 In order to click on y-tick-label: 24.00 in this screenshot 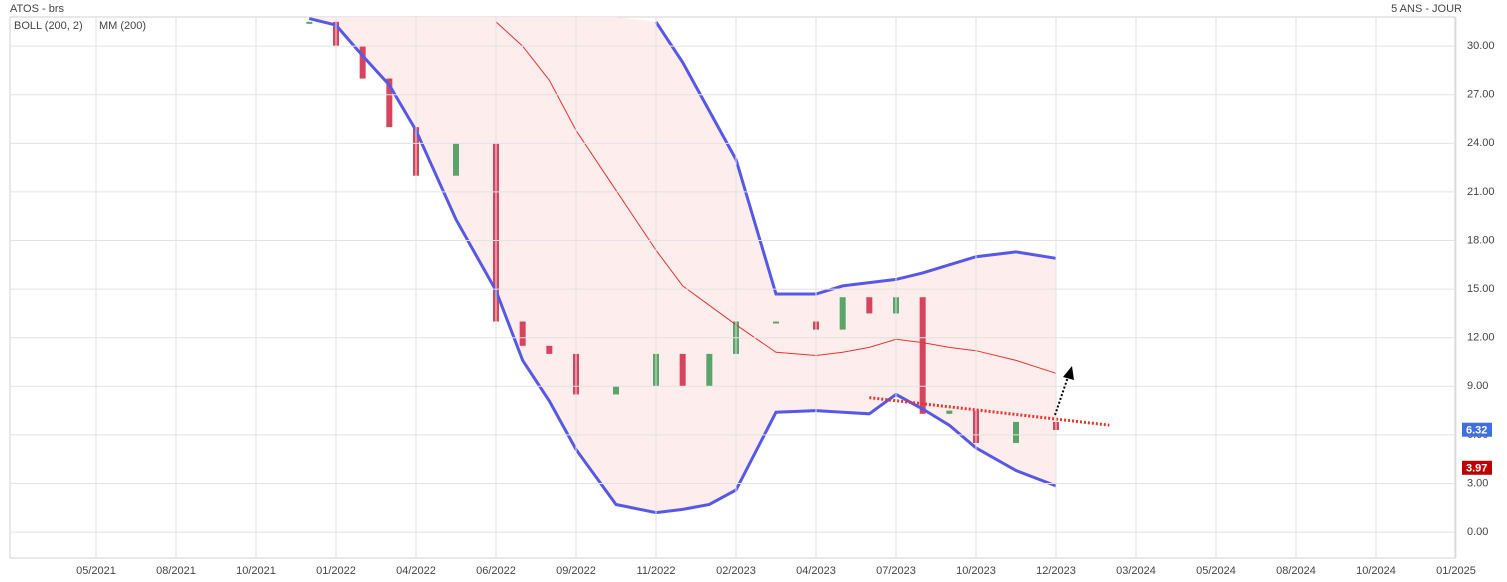, I will do `click(1481, 143)`.